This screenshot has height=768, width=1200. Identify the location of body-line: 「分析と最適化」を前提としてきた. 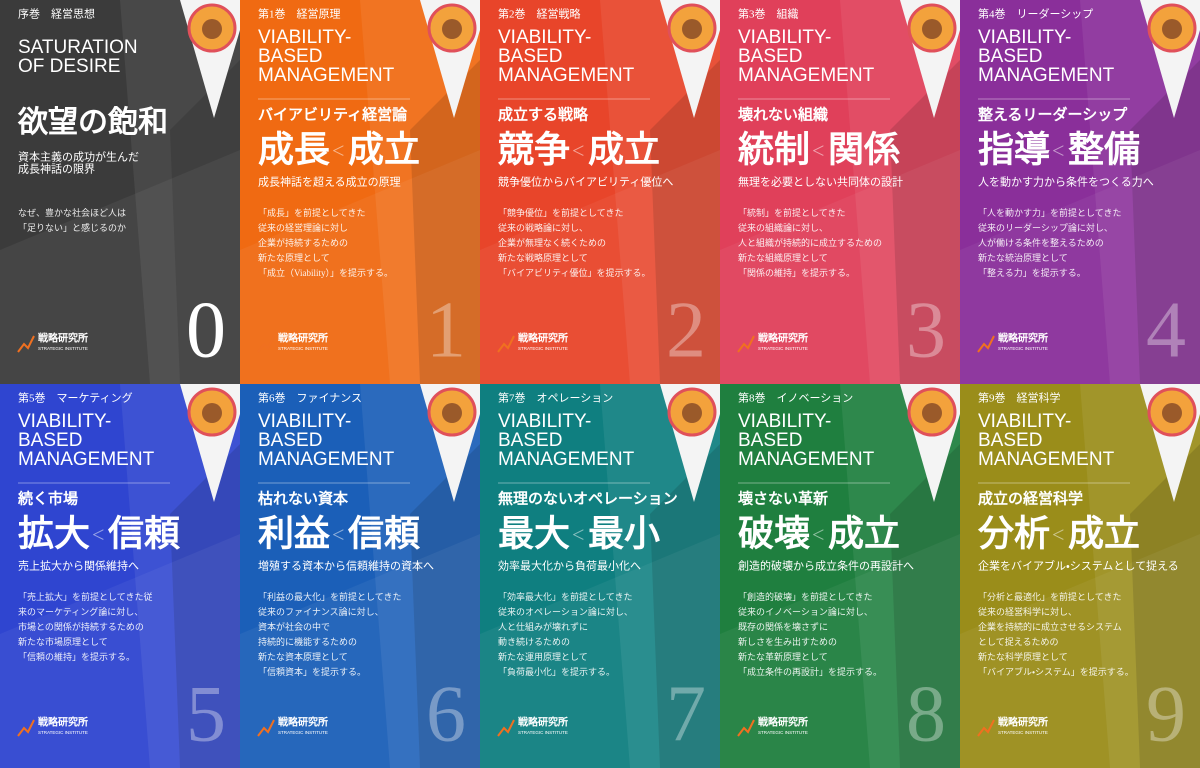
(1049, 596).